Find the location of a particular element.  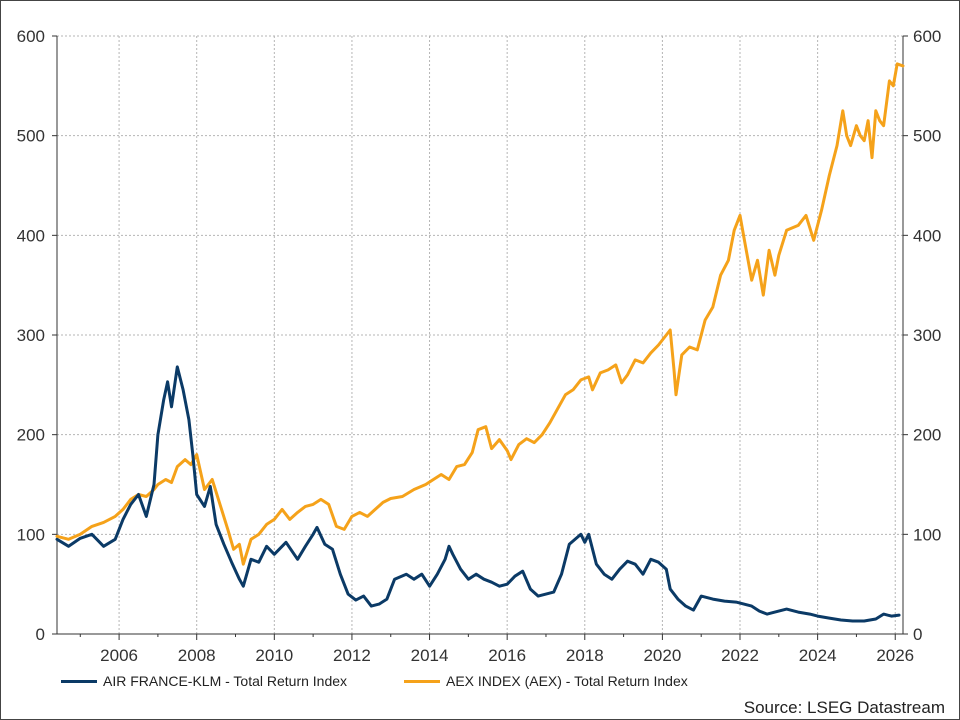

legend-label-aex: AEX INDEX (AEX) - Total Return Index is located at coordinates (567, 681).